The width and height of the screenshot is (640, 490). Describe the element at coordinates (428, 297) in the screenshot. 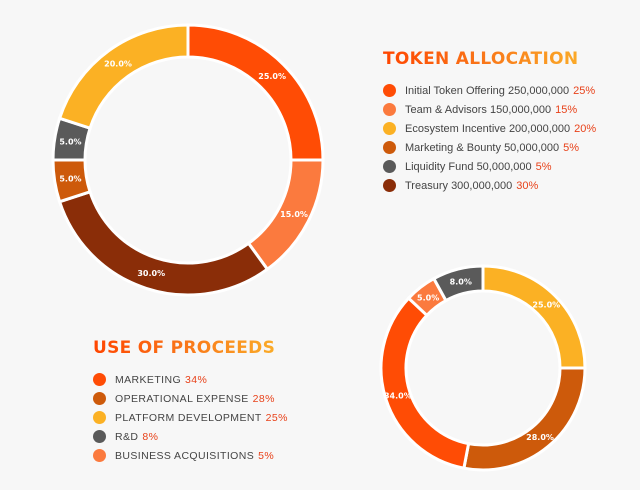

I see `slice-label-business-acquisitions: 5.0%` at that location.